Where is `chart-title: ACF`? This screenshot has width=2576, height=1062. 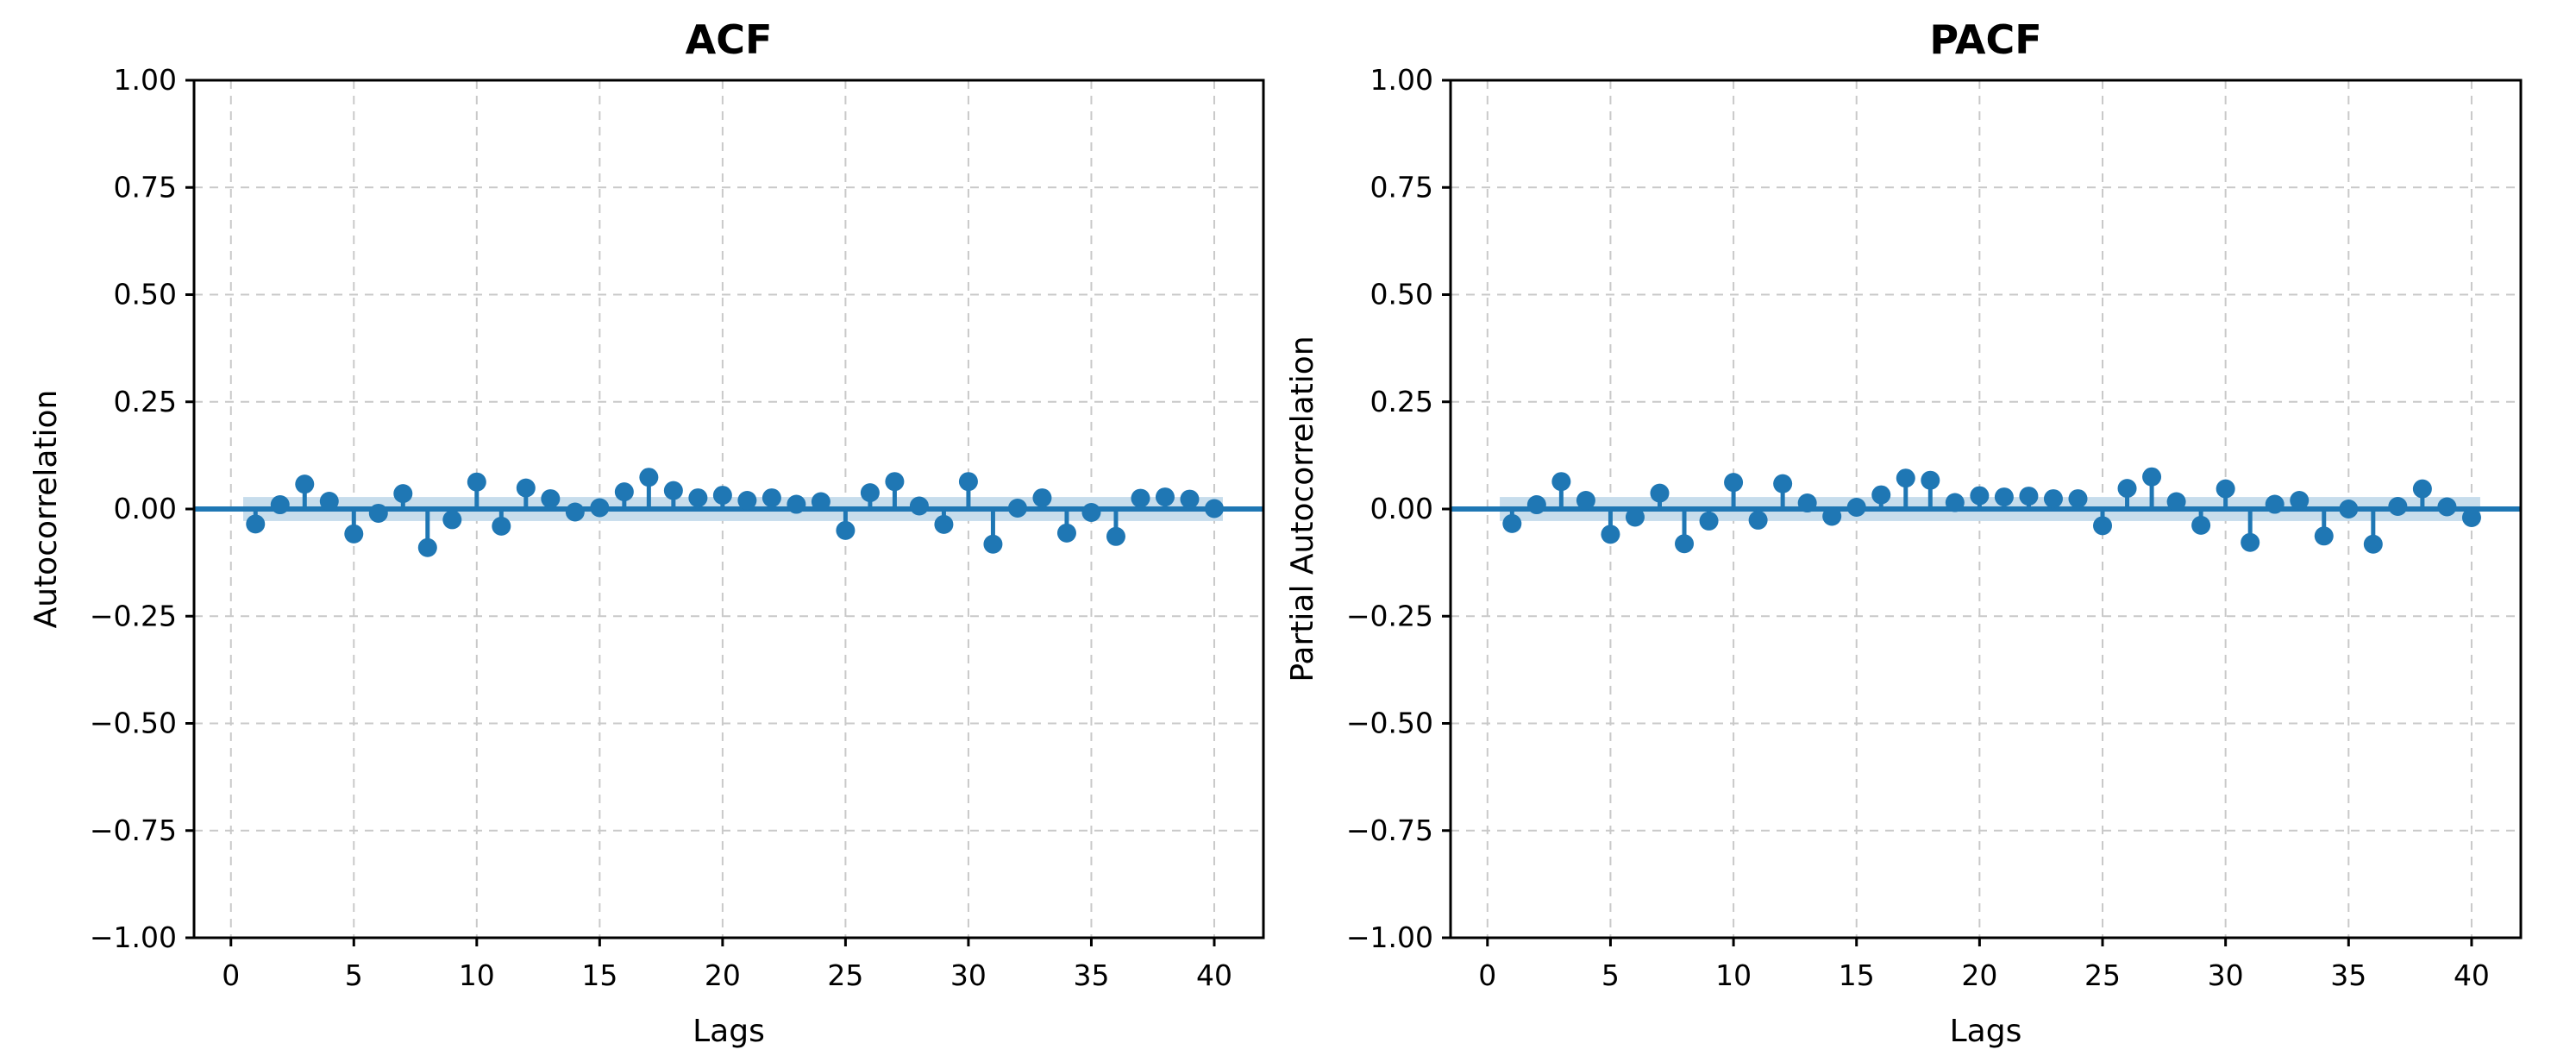 chart-title: ACF is located at coordinates (729, 39).